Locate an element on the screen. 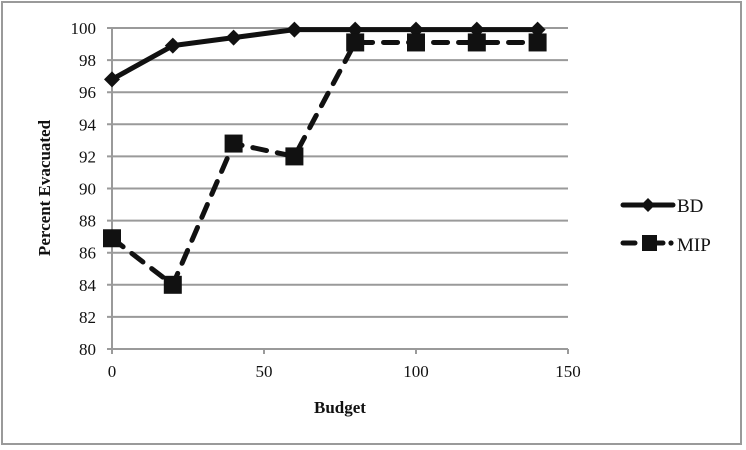 The height and width of the screenshot is (450, 746). x-axis-title: Budget is located at coordinates (340, 407).